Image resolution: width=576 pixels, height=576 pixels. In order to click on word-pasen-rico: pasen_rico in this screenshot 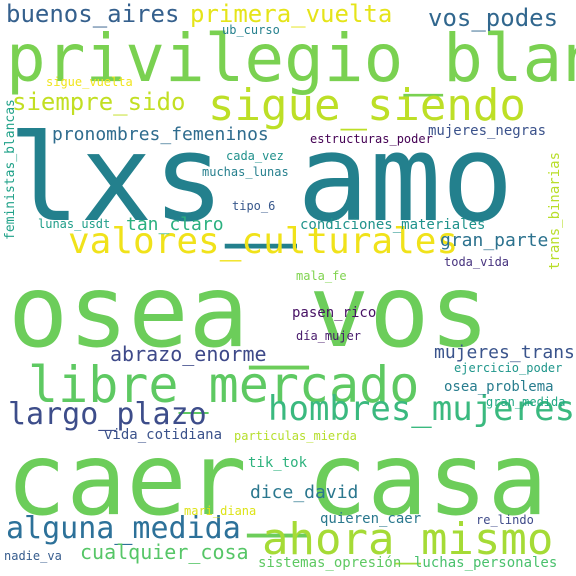, I will do `click(334, 313)`.